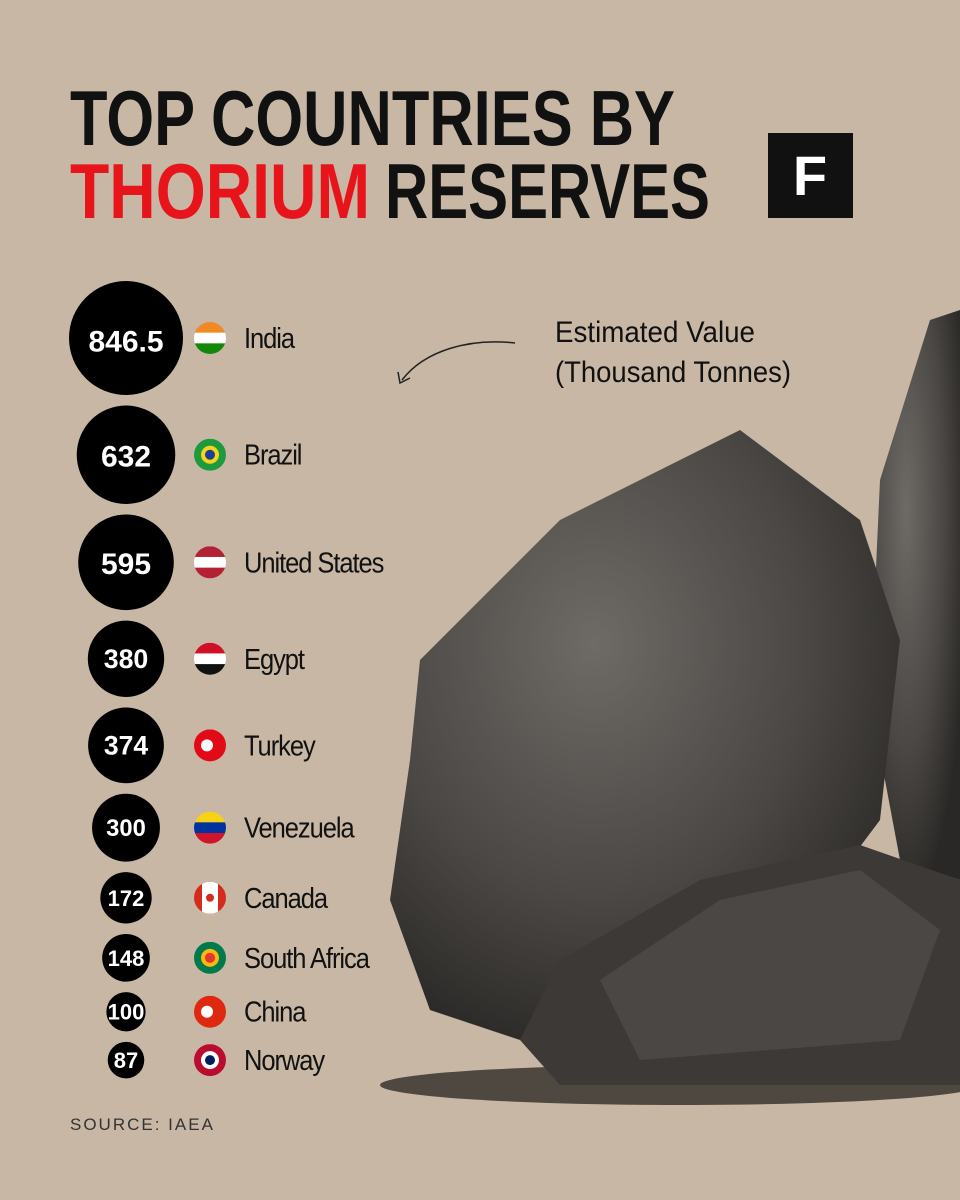  Describe the element at coordinates (126, 457) in the screenshot. I see `value-label: 632` at that location.